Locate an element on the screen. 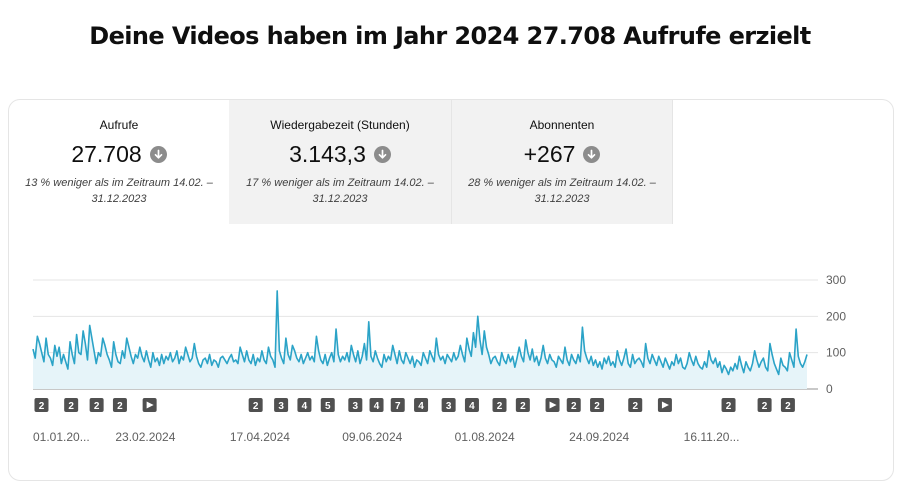 This screenshot has height=481, width=906. y-tick-label: 300 is located at coordinates (836, 280).